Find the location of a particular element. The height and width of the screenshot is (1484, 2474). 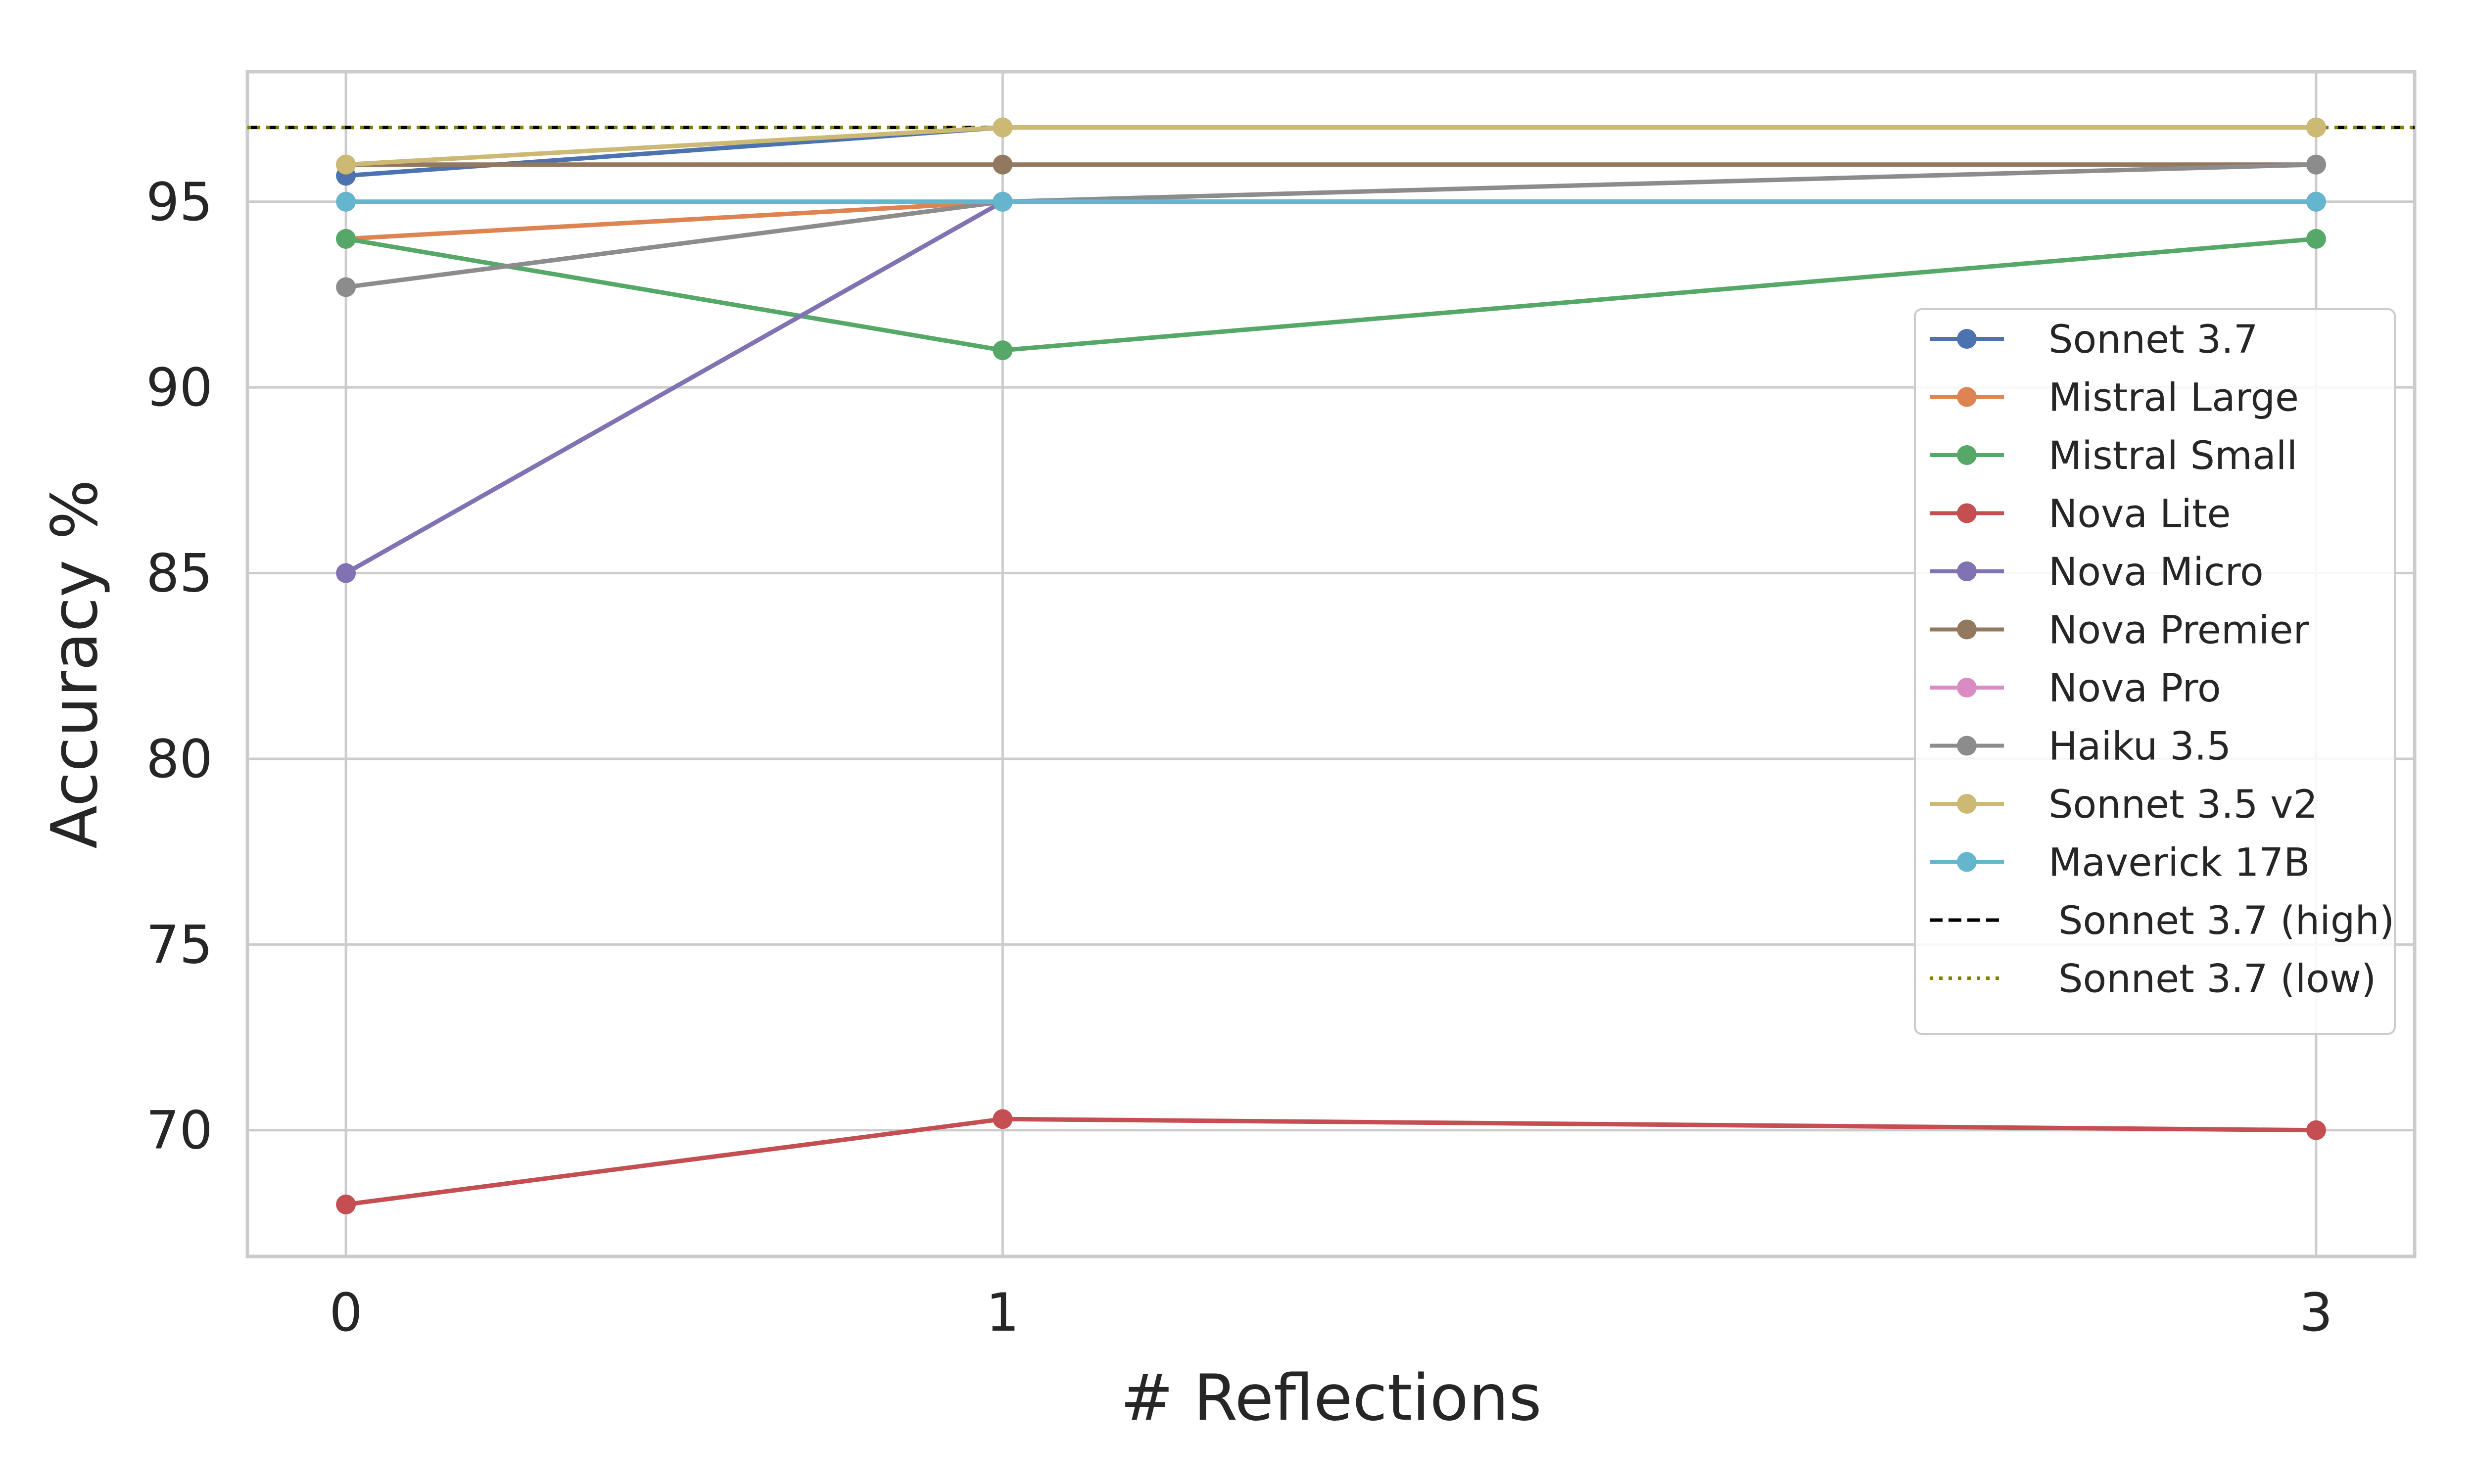

legend-item: Sonnet 3.7 is located at coordinates (2094, 340).